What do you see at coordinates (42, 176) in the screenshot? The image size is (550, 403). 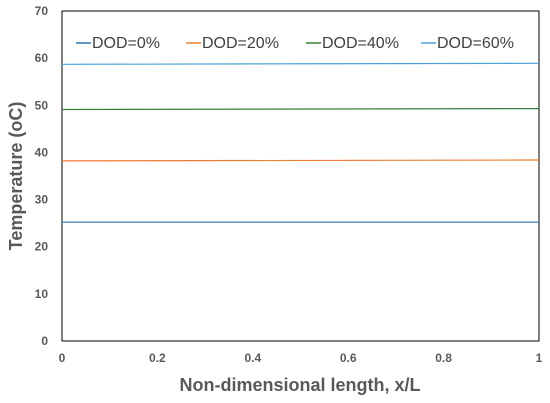 I see `y-axis-ticks: 0 10 20 30 40 50 60 70` at bounding box center [42, 176].